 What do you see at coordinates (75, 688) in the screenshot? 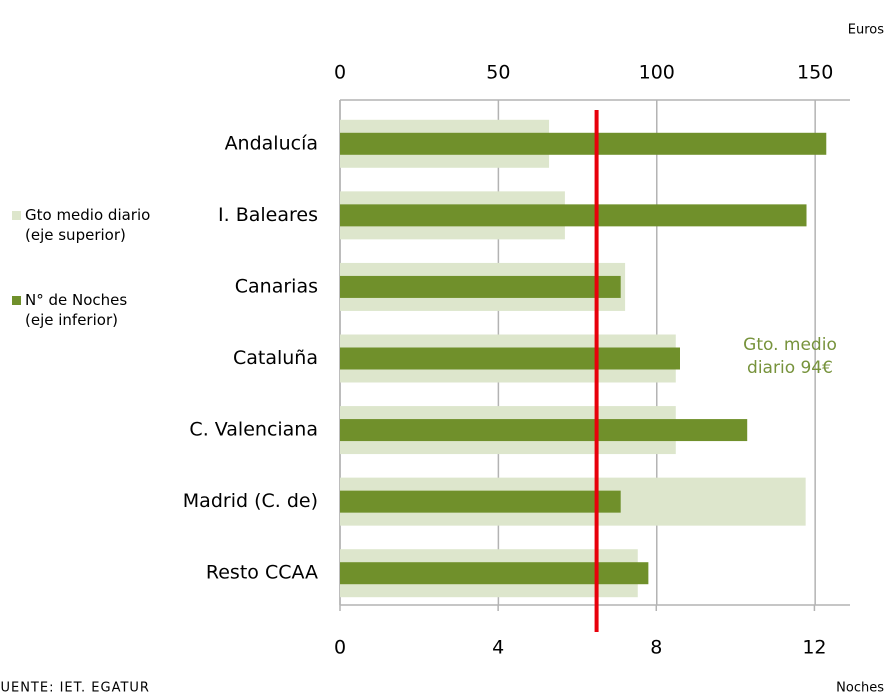
I see `source: FUENTE: IET. EGATUR` at bounding box center [75, 688].